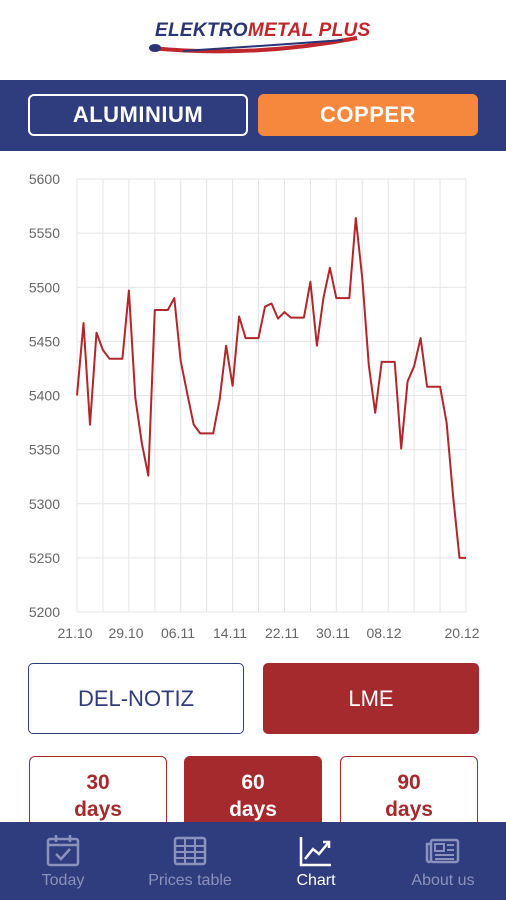 The image size is (506, 900). What do you see at coordinates (315, 852) in the screenshot?
I see `chart-line-icon` at bounding box center [315, 852].